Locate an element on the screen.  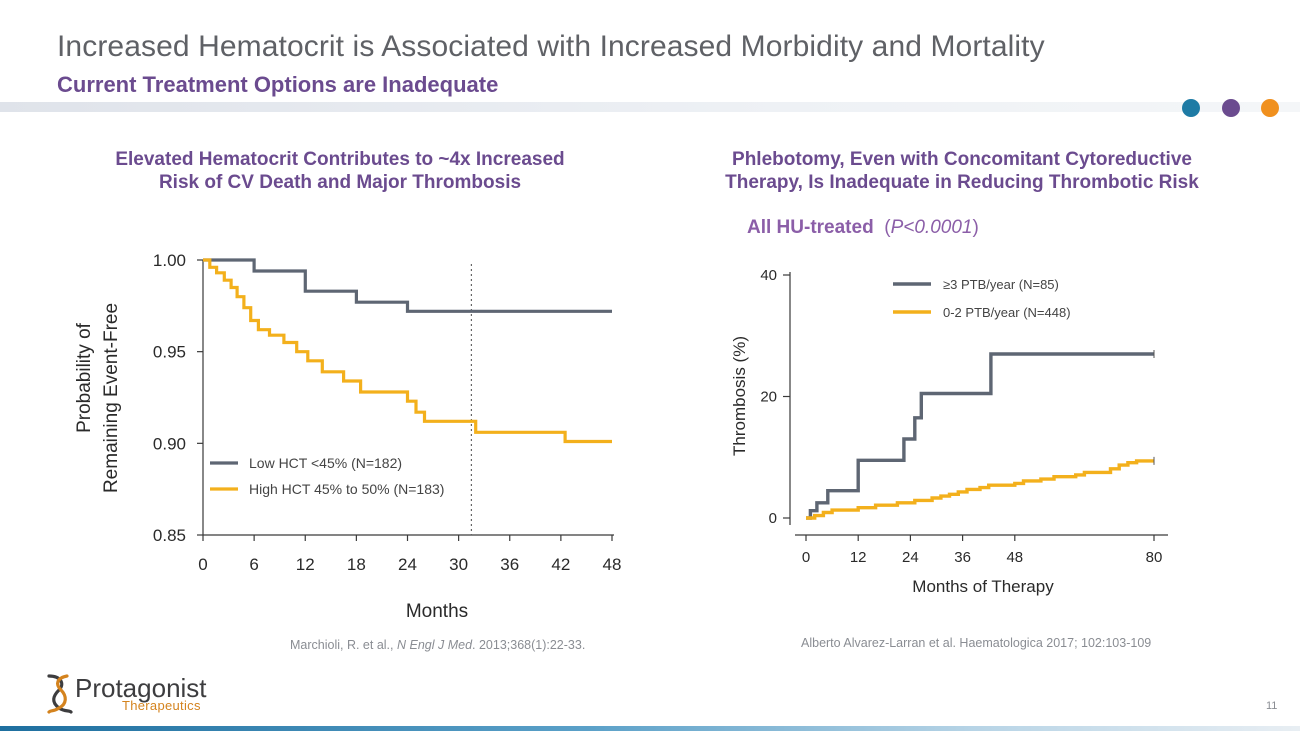
right-chart-subheading: All HU-treated (P<0.0001) is located at coordinates (863, 228).